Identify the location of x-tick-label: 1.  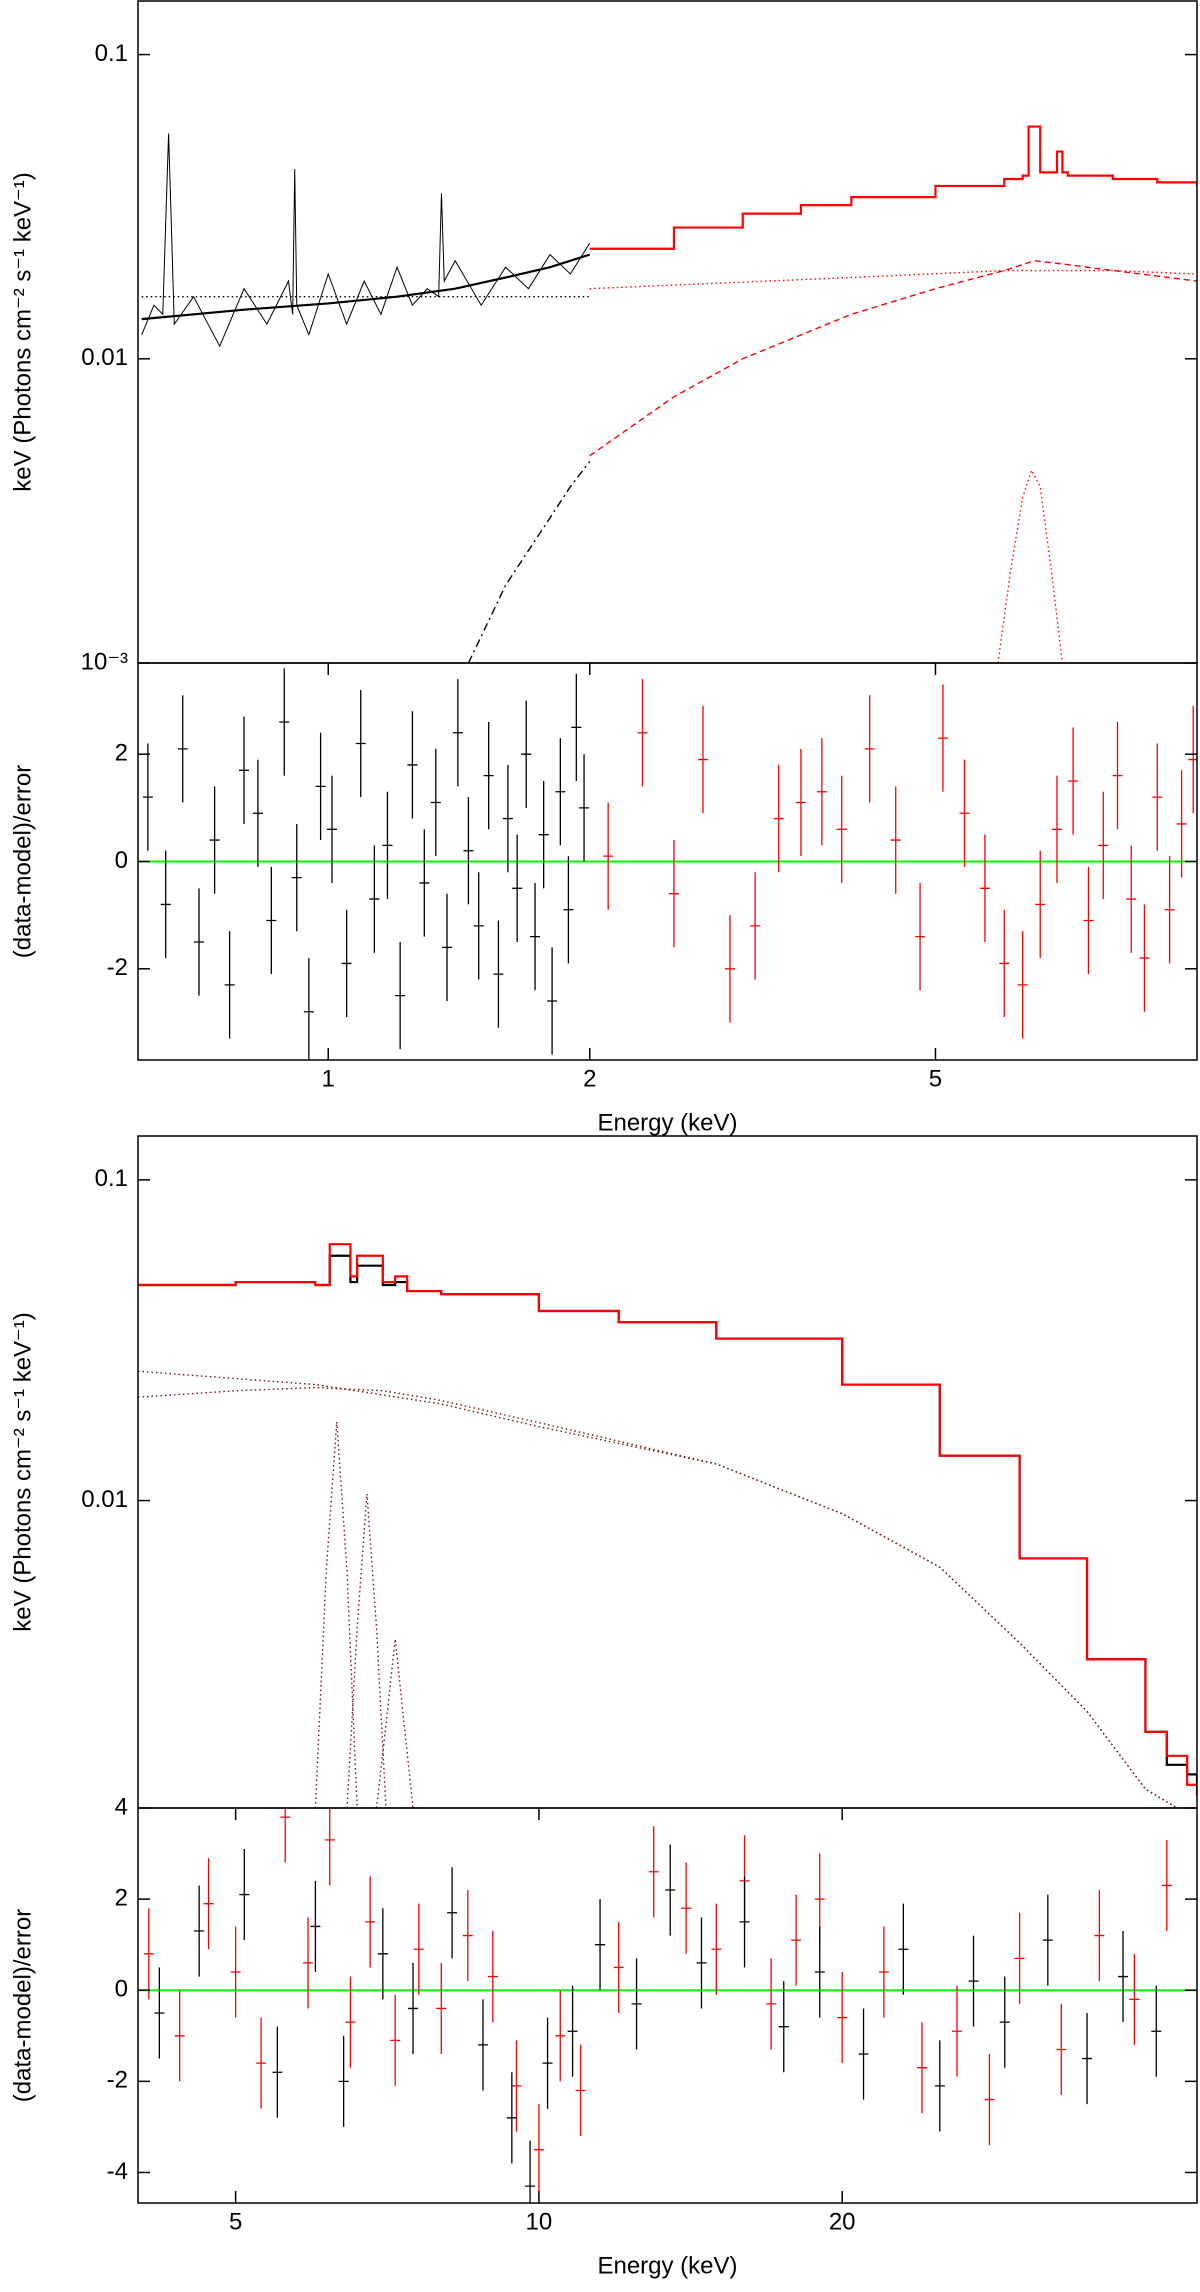
(328, 1078).